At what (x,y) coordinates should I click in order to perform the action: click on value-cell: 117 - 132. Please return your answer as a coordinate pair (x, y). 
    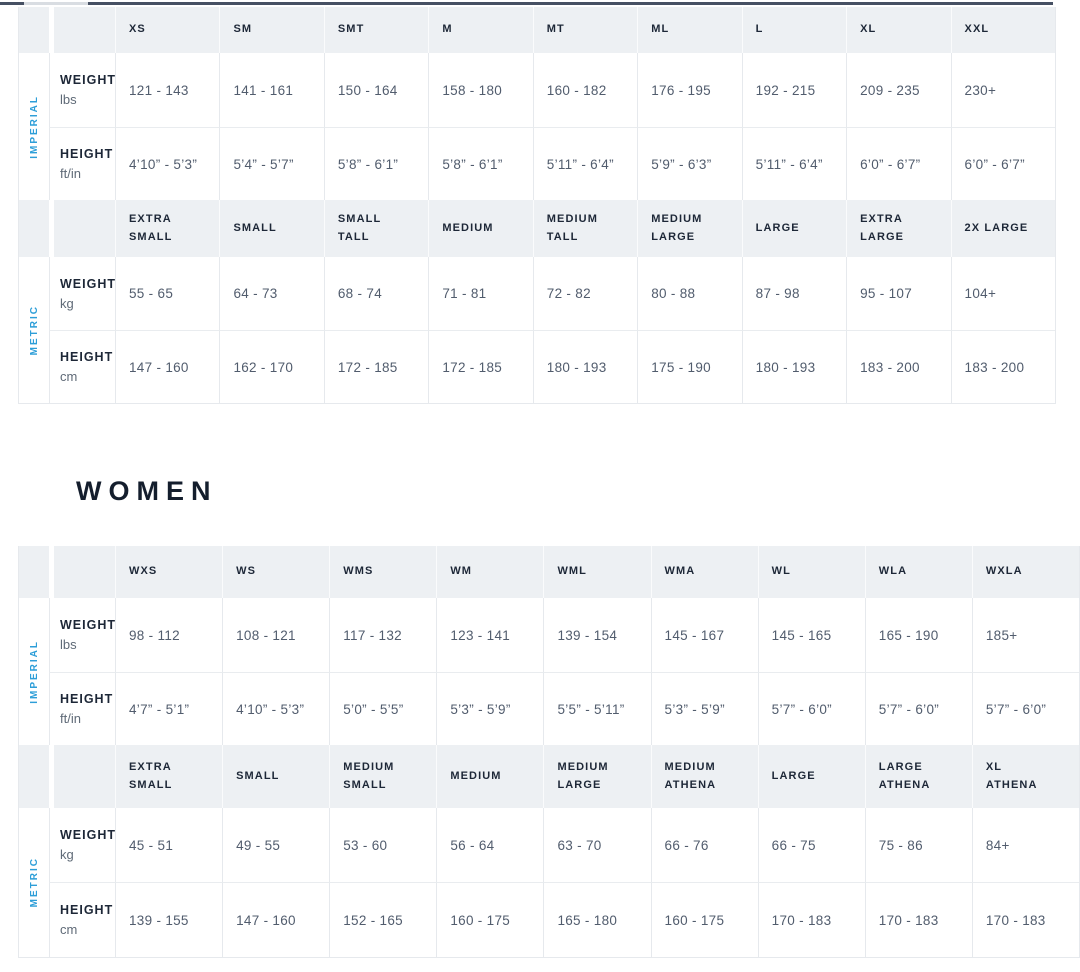
    Looking at the image, I should click on (382, 635).